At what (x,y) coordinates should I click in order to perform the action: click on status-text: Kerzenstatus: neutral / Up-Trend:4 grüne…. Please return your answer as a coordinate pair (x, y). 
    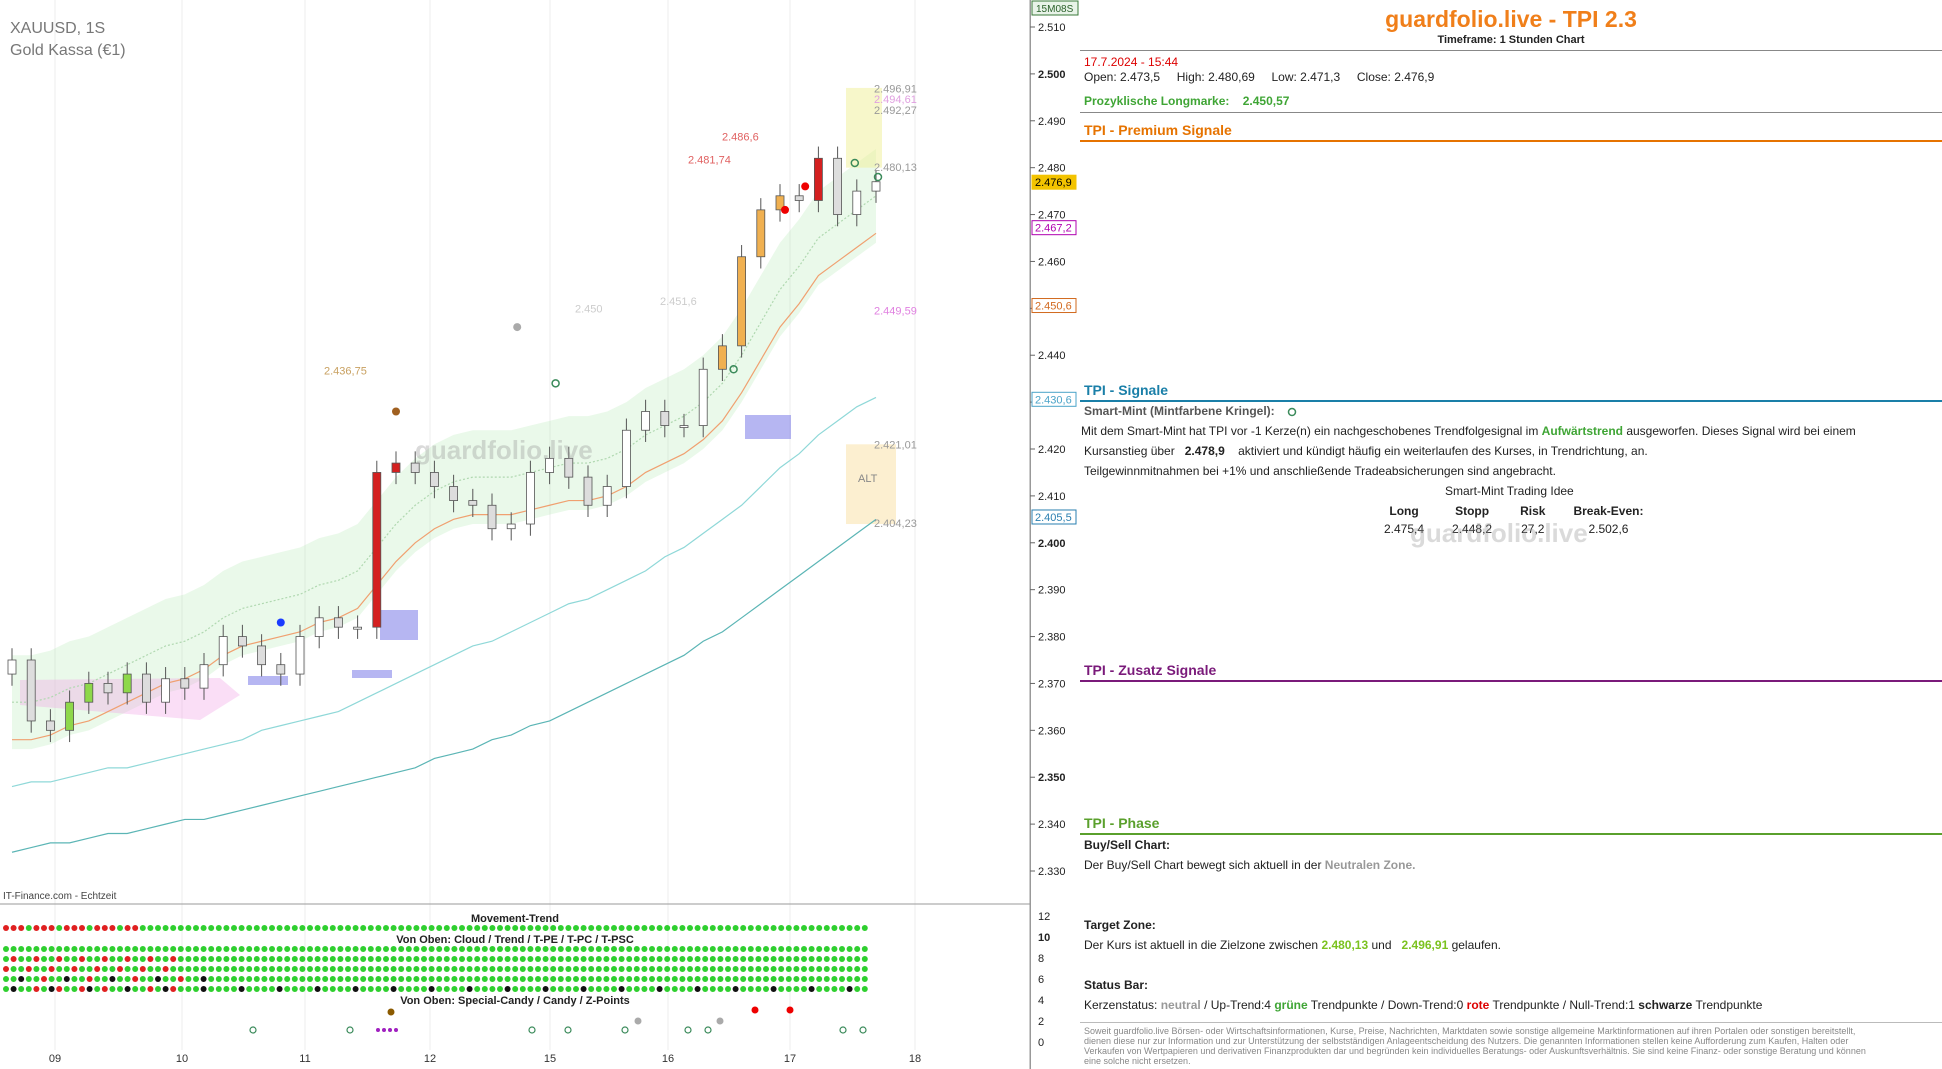
    Looking at the image, I should click on (1423, 1005).